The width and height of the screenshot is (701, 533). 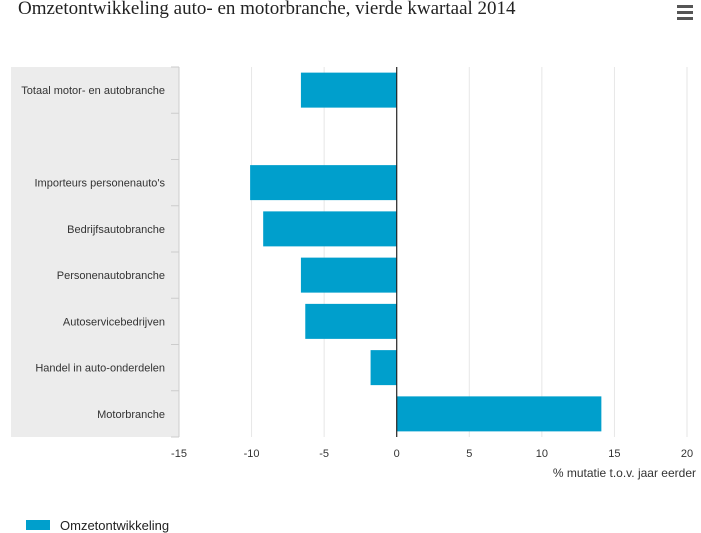 What do you see at coordinates (624, 473) in the screenshot?
I see `x-axis-title: % mutatie t.o.v. jaar eerder` at bounding box center [624, 473].